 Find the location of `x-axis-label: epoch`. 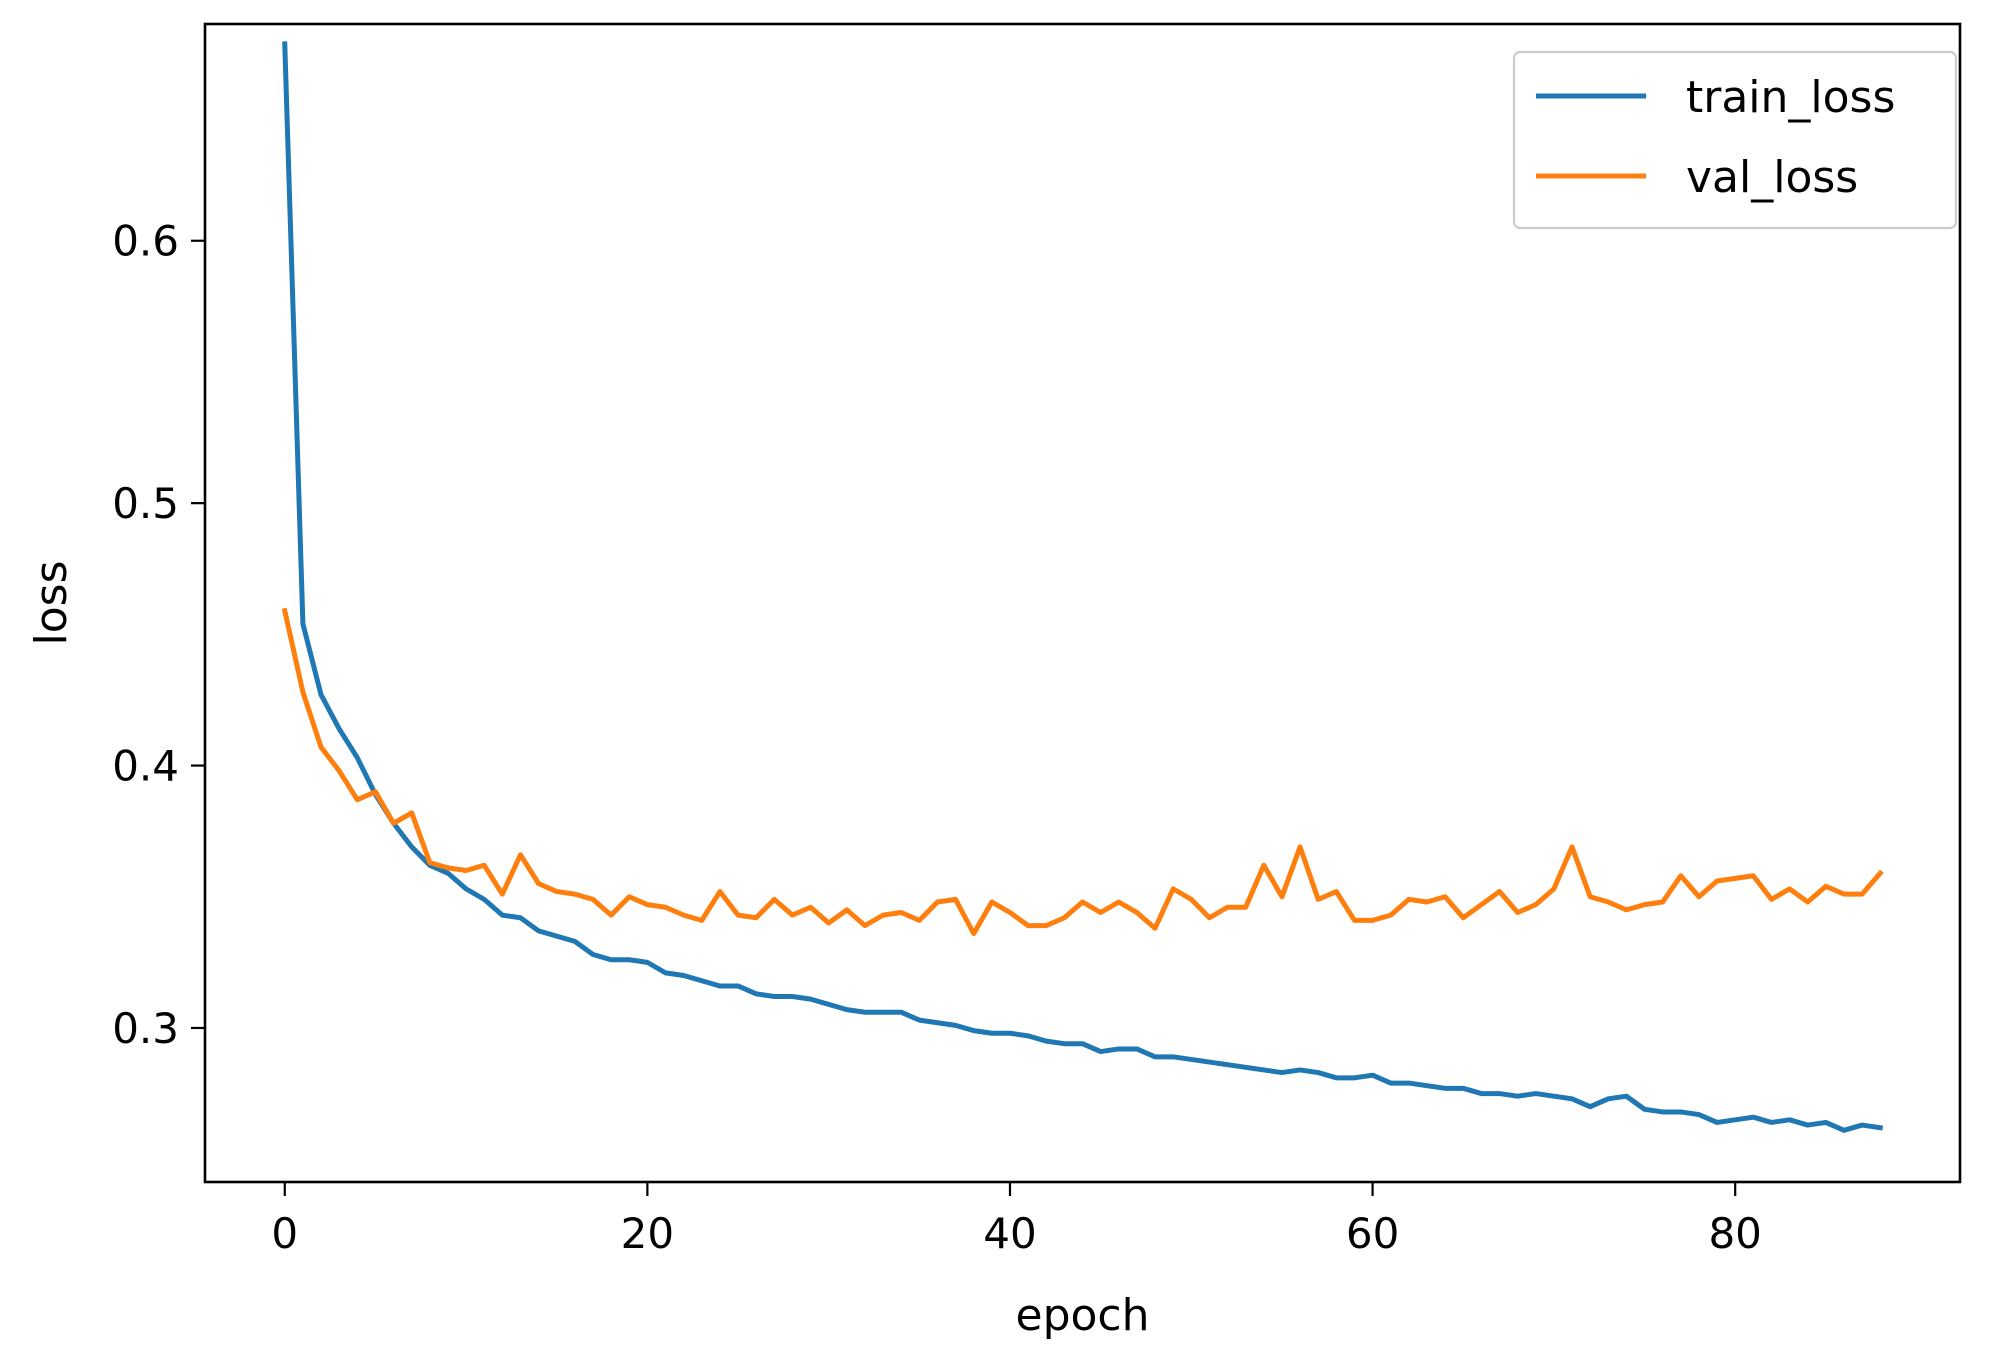

x-axis-label: epoch is located at coordinates (1083, 1315).